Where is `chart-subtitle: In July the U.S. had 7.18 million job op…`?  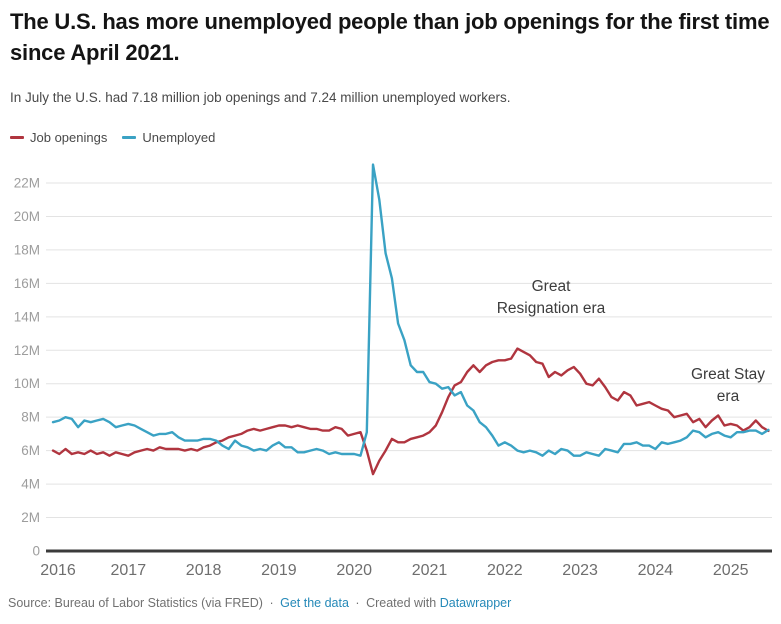 chart-subtitle: In July the U.S. had 7.18 million job op… is located at coordinates (260, 97).